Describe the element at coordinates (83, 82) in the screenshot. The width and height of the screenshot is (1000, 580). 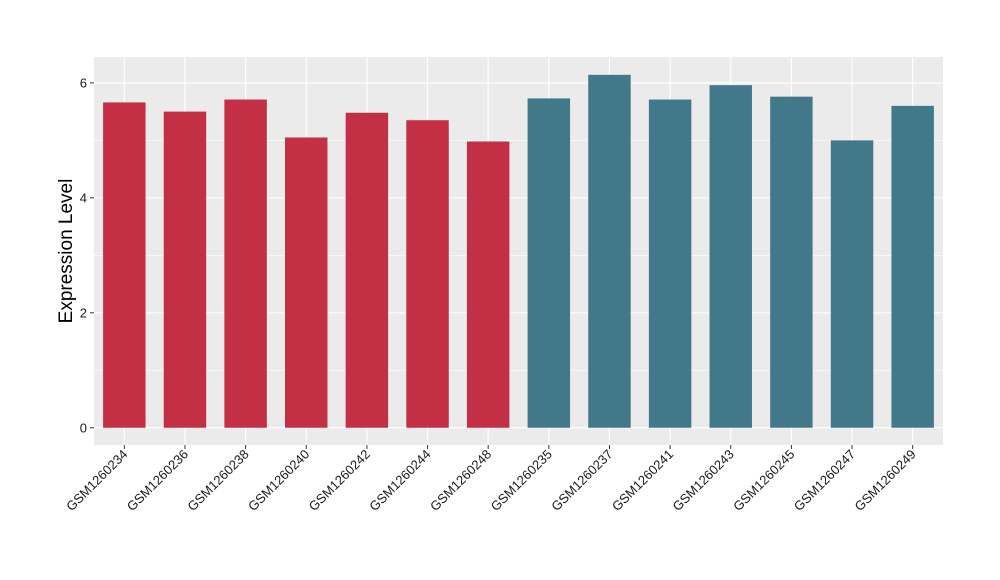
I see `y-tick-label: 6` at that location.